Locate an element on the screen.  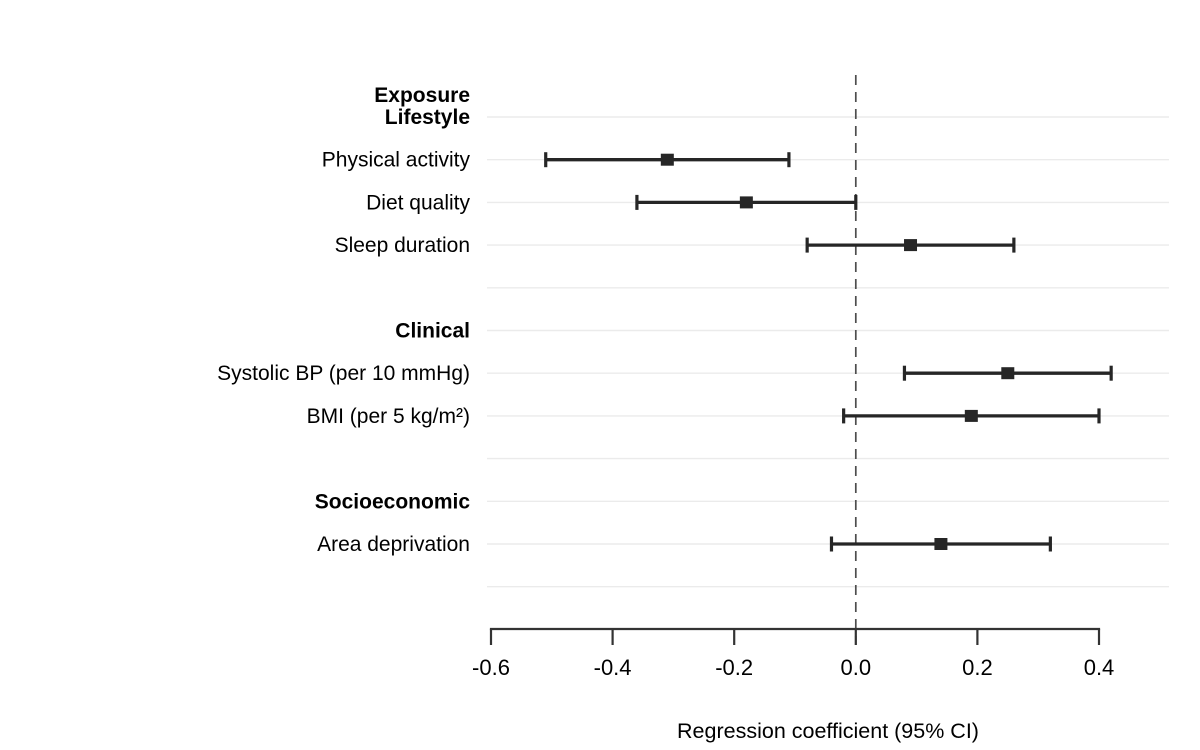
x-tick-label: 0.0 is located at coordinates (856, 667).